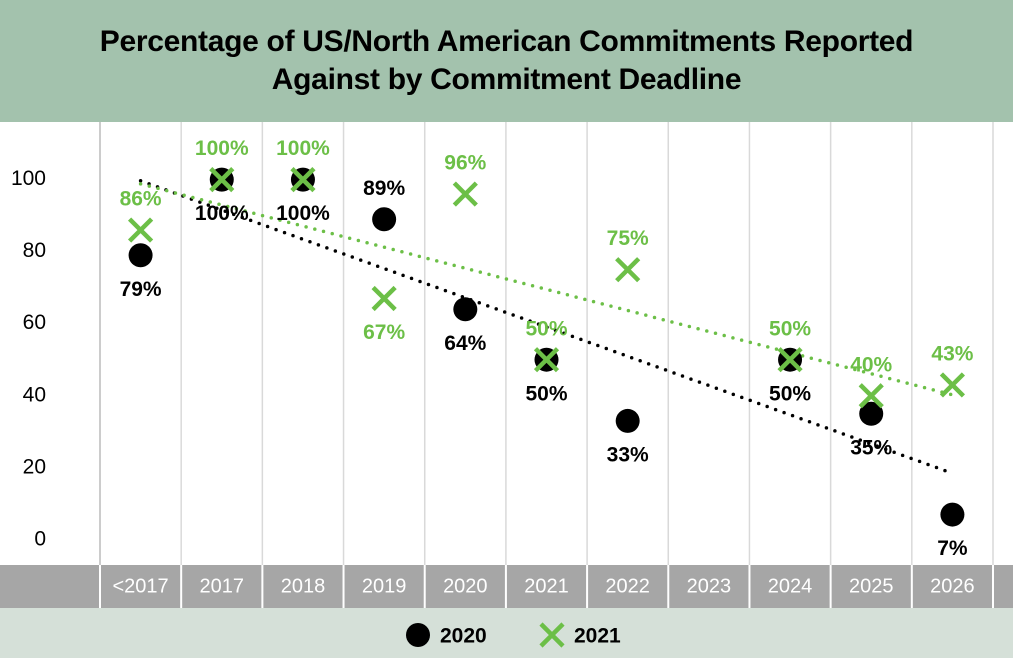  Describe the element at coordinates (506, 633) in the screenshot. I see `legend-band` at that location.